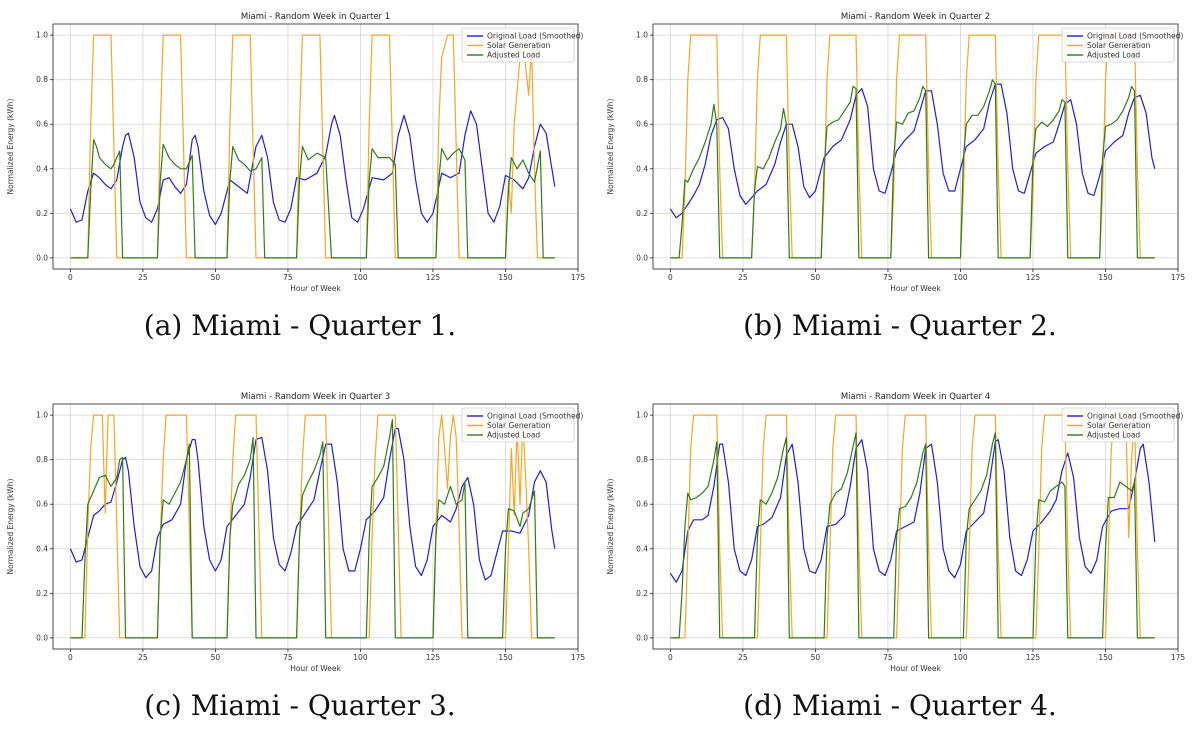 This screenshot has height=745, width=1200. What do you see at coordinates (315, 397) in the screenshot?
I see `chart-title: Miami - Random Week in Quarter 3` at bounding box center [315, 397].